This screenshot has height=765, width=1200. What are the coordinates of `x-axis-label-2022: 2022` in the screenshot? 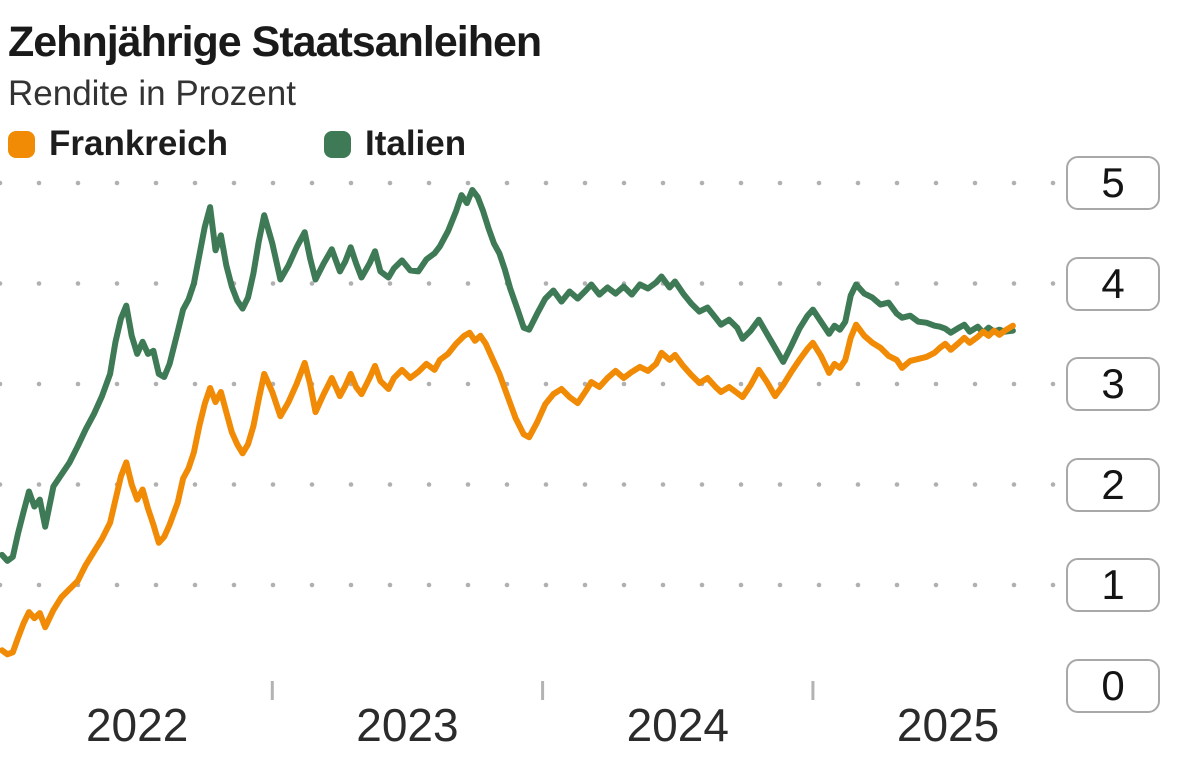 It's located at (137, 725).